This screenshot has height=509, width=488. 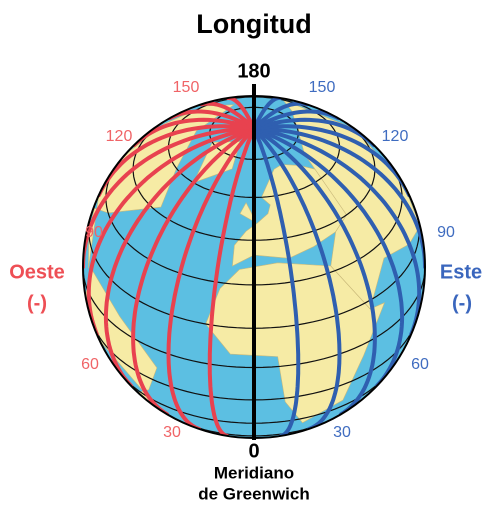 What do you see at coordinates (119, 136) in the screenshot?
I see `west-label: 120` at bounding box center [119, 136].